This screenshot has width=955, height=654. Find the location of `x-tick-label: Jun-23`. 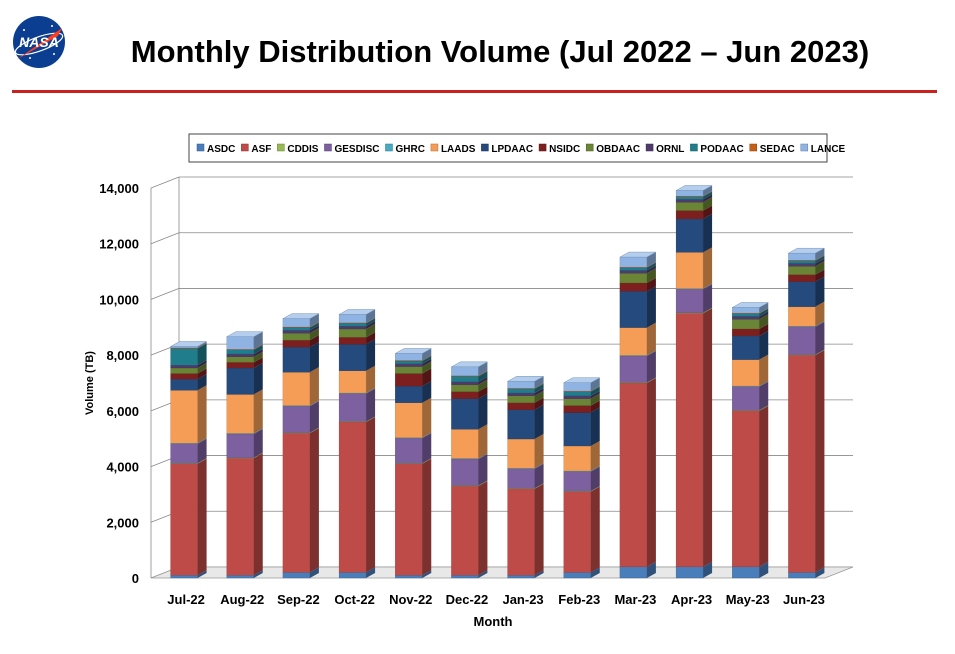

x-tick-label: Jun-23 is located at coordinates (804, 599).